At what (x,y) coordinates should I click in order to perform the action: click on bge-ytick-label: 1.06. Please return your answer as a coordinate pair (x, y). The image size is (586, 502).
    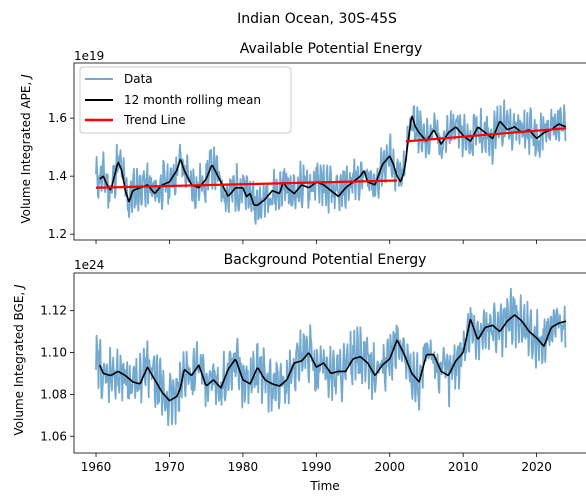
    Looking at the image, I should click on (53, 436).